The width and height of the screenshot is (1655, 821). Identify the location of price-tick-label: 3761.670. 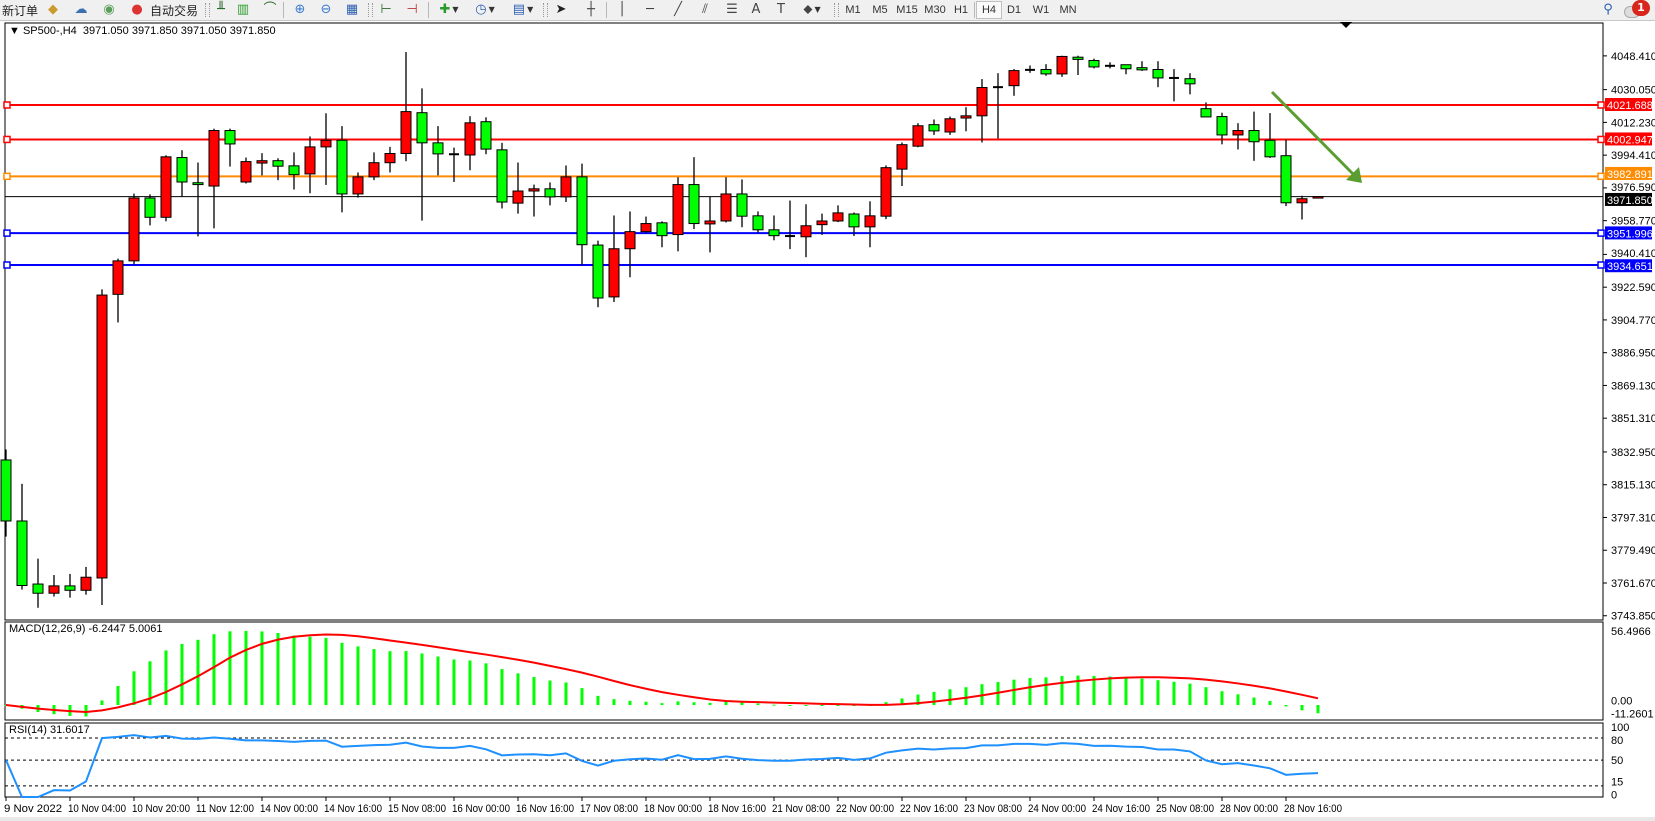
(1633, 584).